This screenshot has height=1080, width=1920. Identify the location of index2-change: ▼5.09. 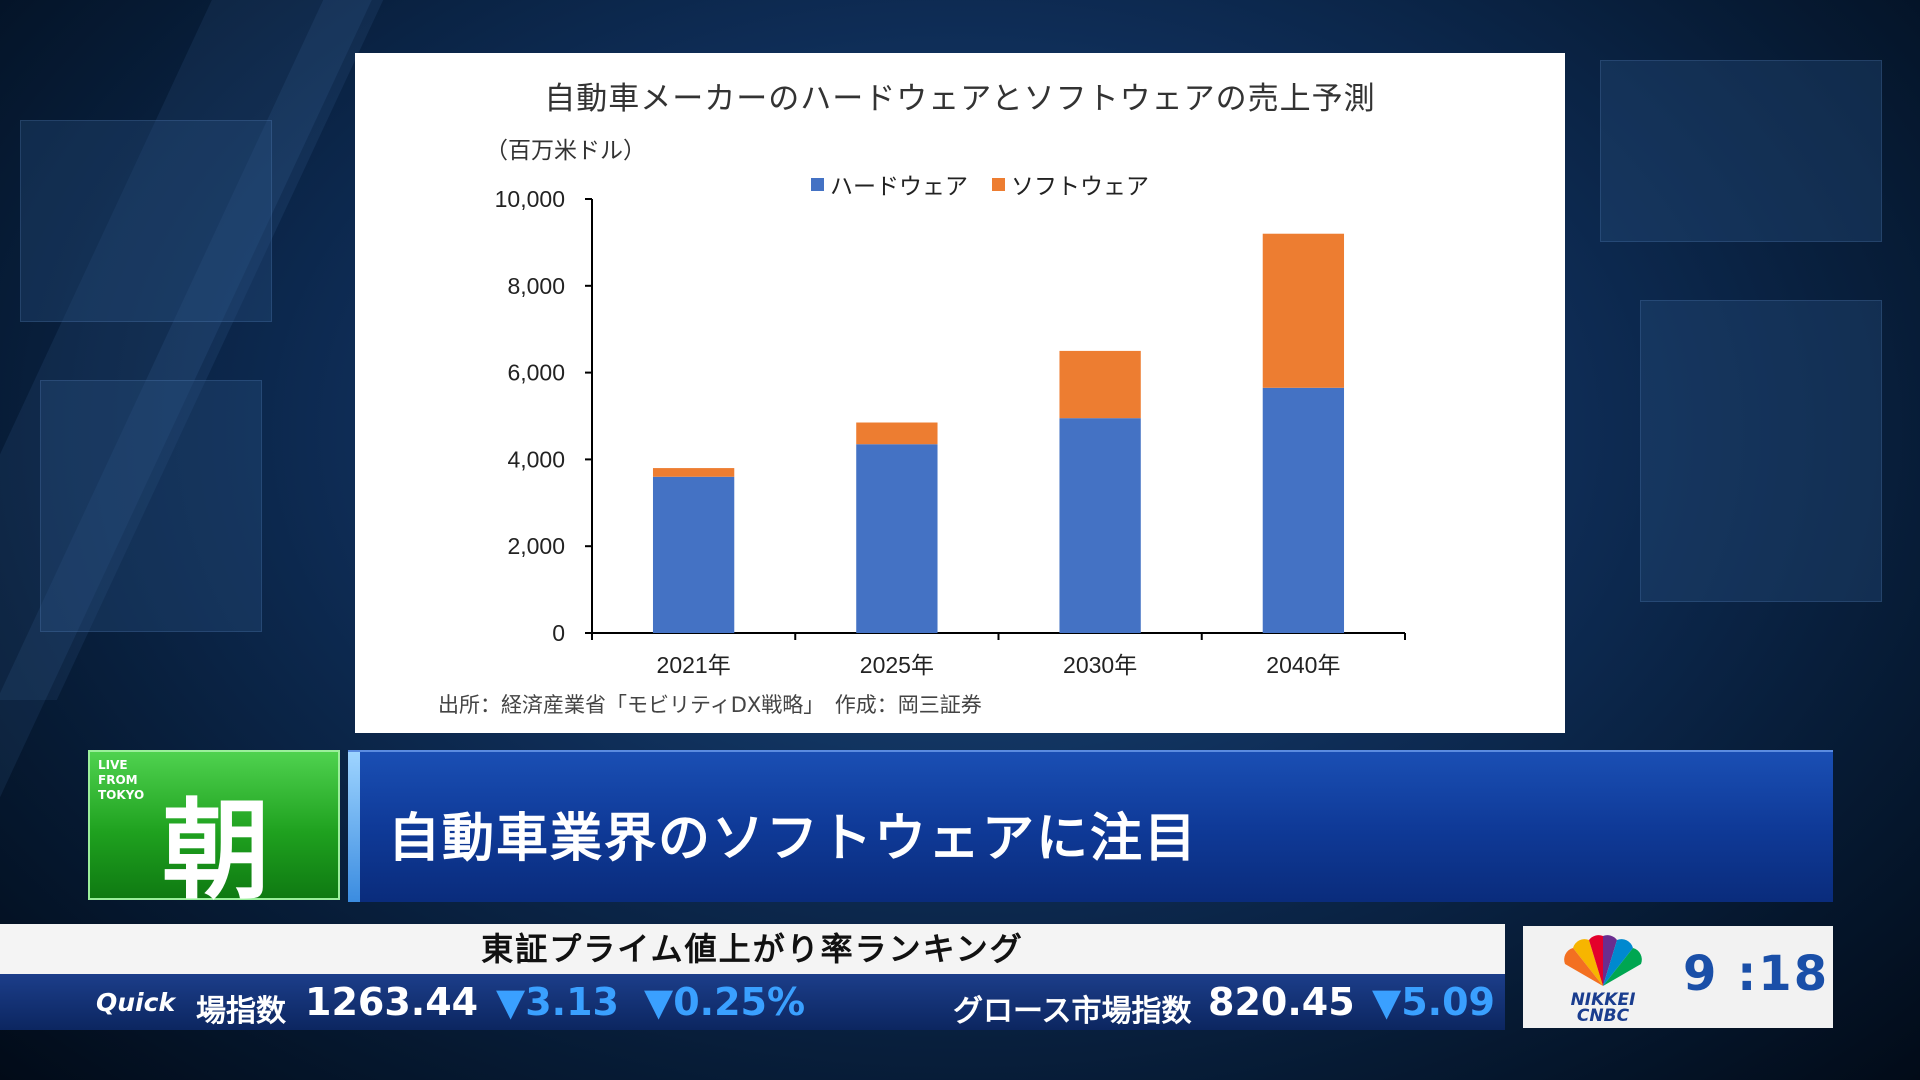
(1433, 1002).